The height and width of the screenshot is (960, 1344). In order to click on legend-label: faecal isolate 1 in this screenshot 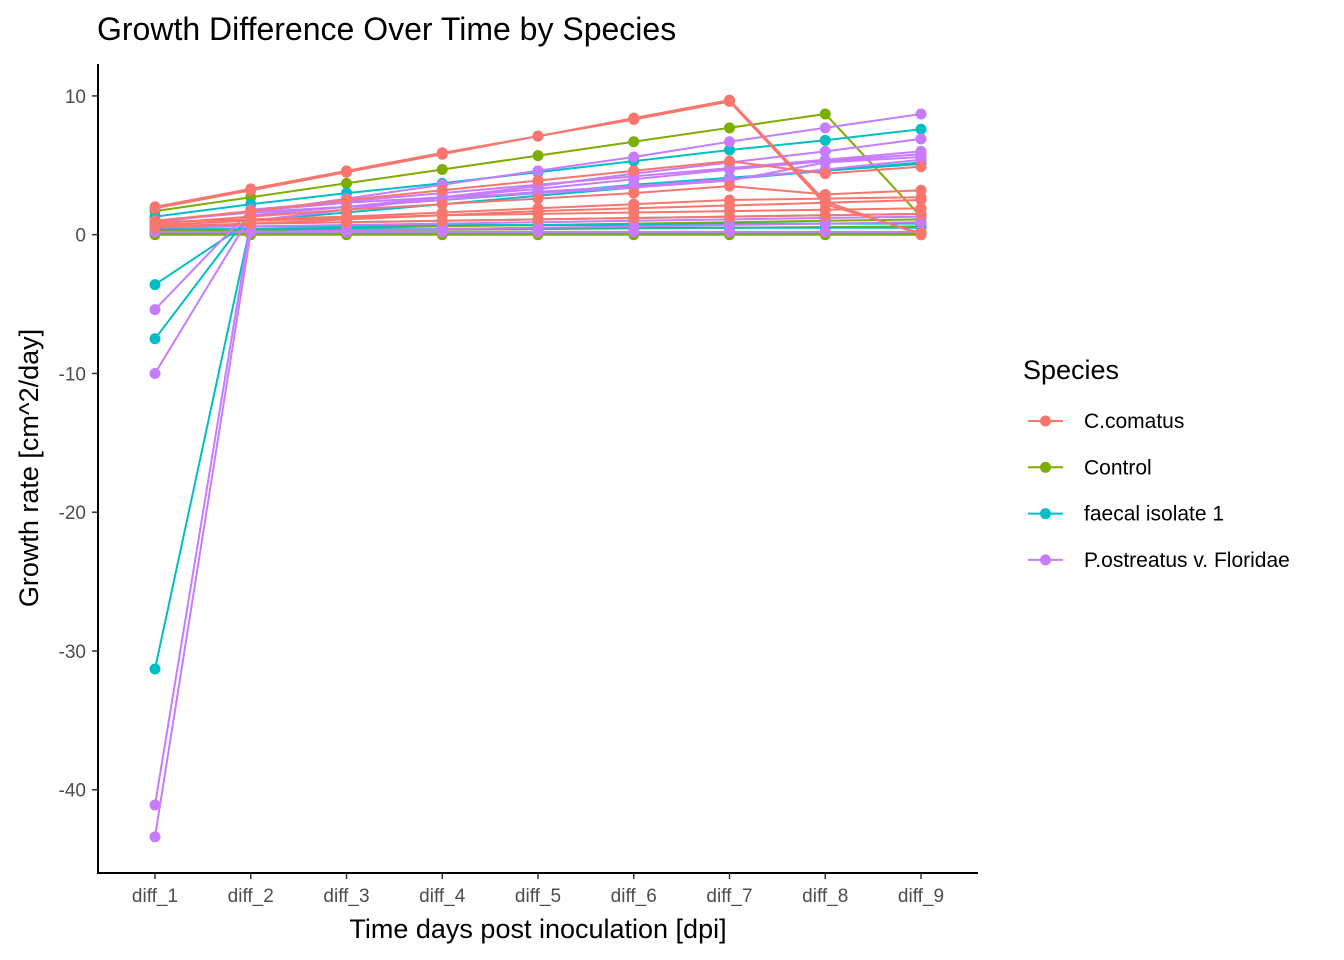, I will do `click(1154, 514)`.